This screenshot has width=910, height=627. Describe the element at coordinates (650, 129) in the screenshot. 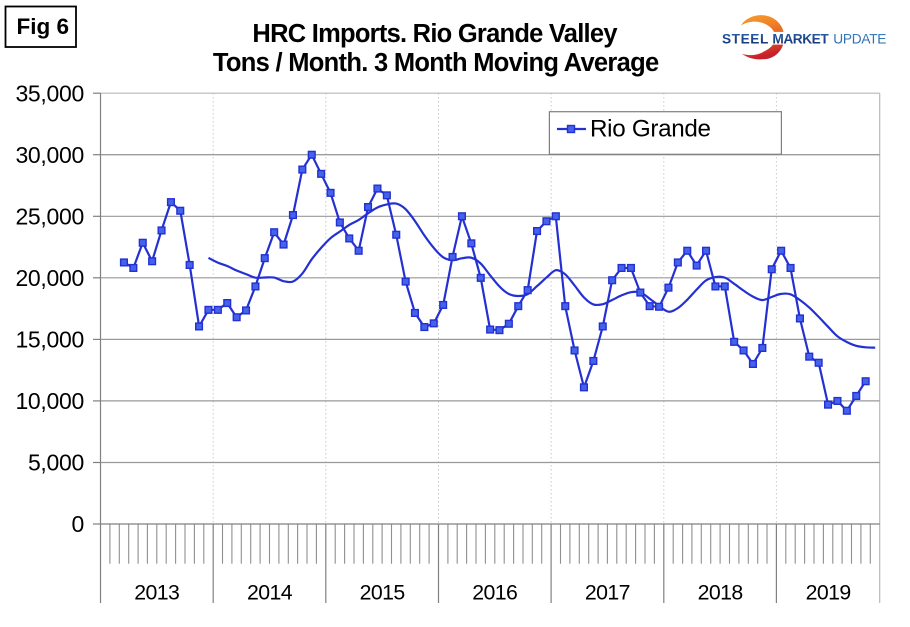

I see `svg-text: Rio Grande` at that location.